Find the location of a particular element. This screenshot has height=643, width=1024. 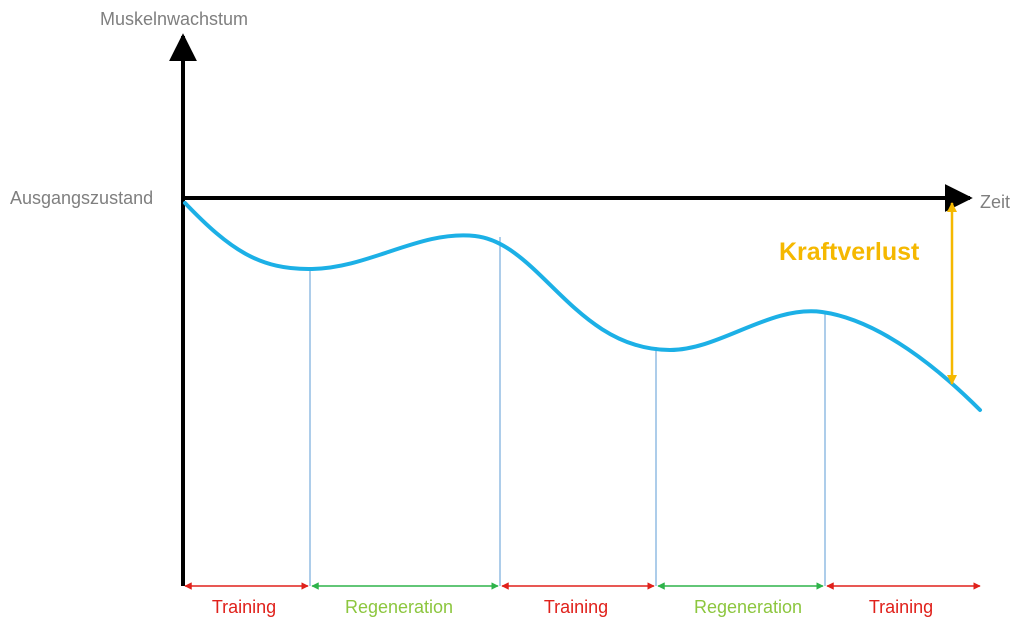

phase-label-5: Training is located at coordinates (901, 607).